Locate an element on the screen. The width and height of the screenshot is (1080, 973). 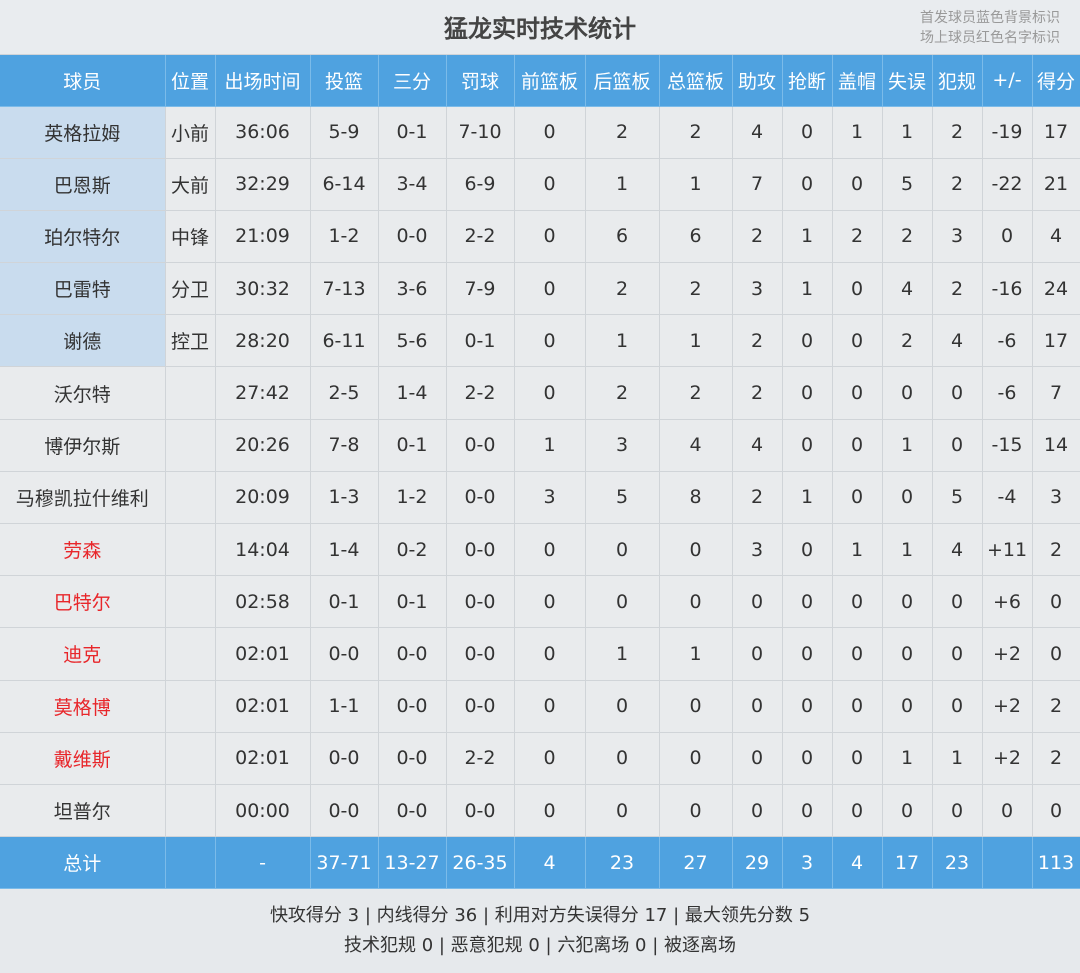
stat-cell: 小前 is located at coordinates (190, 132).